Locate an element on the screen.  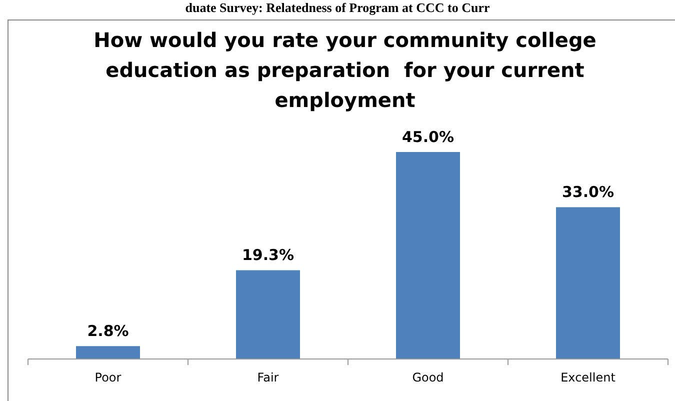
x-tick-label: Good is located at coordinates (428, 377).